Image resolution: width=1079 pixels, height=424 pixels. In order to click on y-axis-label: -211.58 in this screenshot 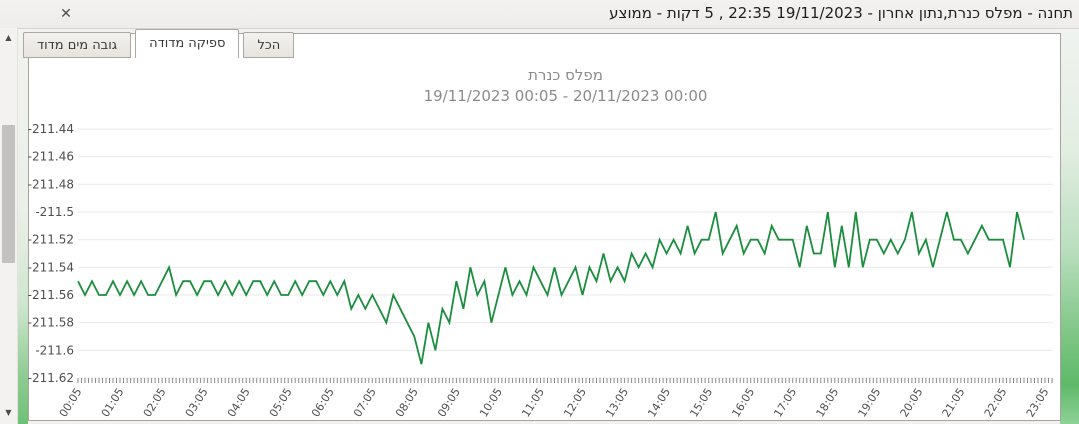, I will do `click(51, 323)`.